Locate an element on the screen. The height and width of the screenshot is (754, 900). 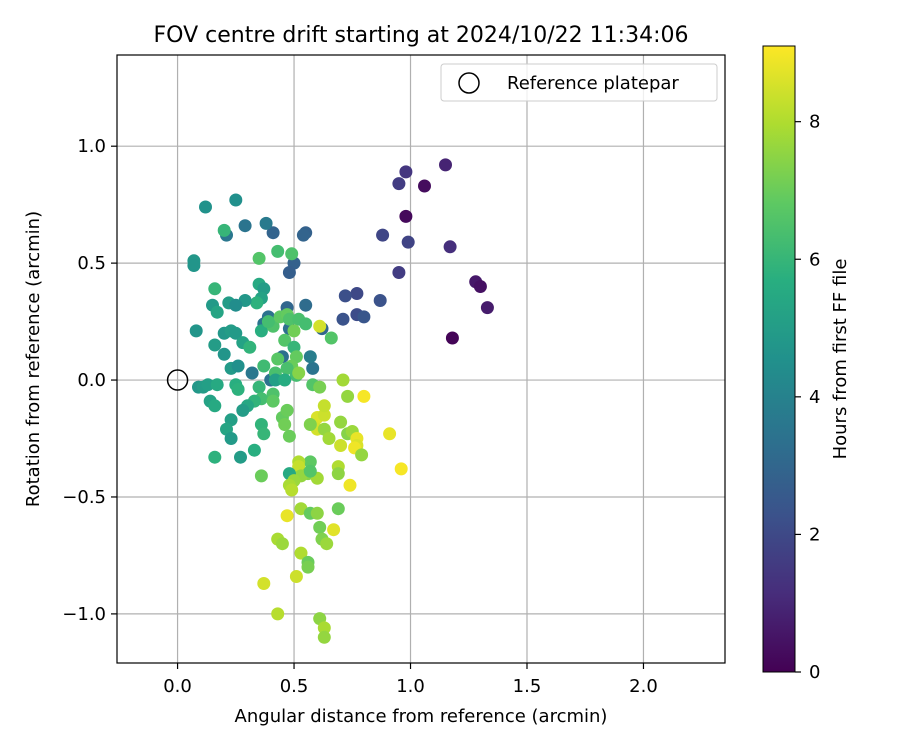
colorbar-tick-label: 6 is located at coordinates (814, 259).